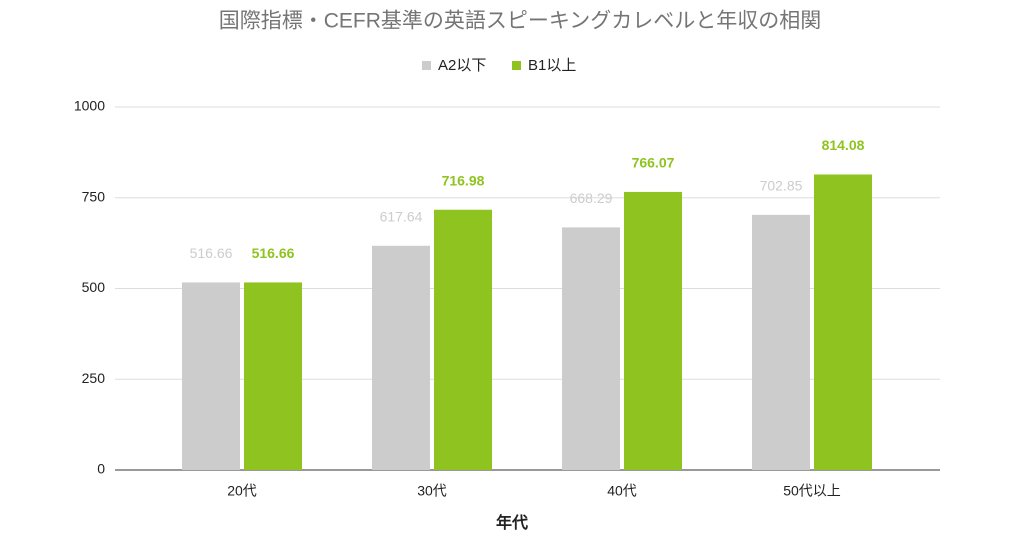 This screenshot has width=1024, height=540. I want to click on value-label: 617.64, so click(401, 216).